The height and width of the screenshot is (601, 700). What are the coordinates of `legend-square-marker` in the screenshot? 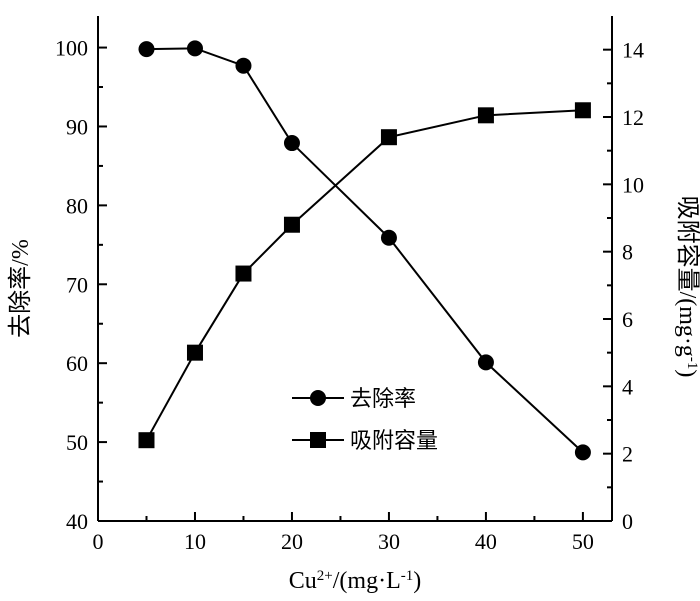 It's located at (318, 440).